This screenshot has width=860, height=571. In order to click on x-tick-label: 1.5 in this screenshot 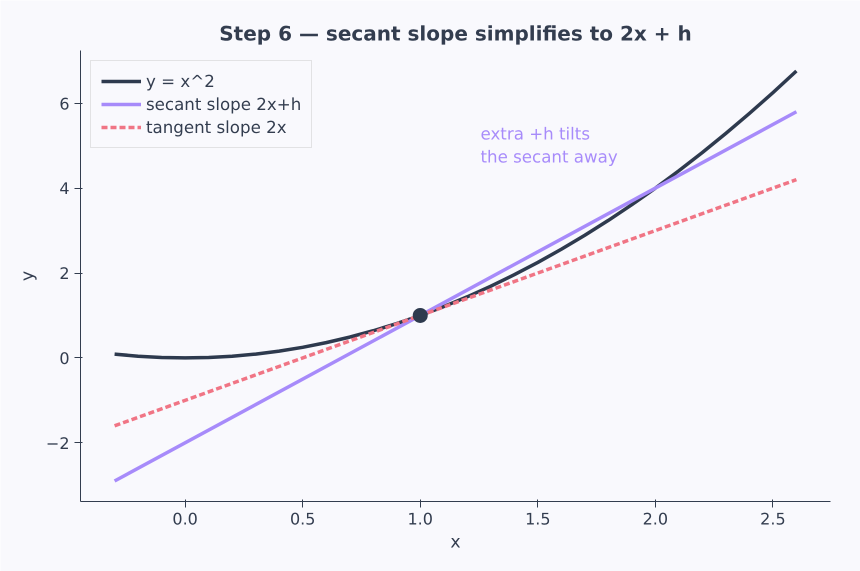, I will do `click(538, 519)`.